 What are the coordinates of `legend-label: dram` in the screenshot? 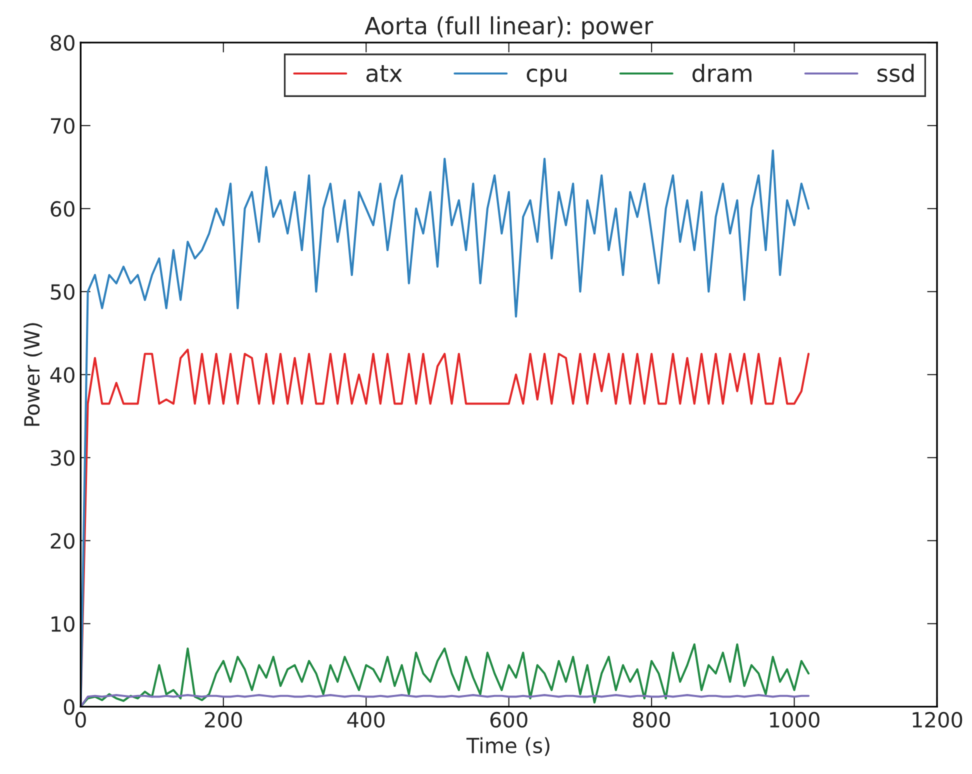 It's located at (722, 73).